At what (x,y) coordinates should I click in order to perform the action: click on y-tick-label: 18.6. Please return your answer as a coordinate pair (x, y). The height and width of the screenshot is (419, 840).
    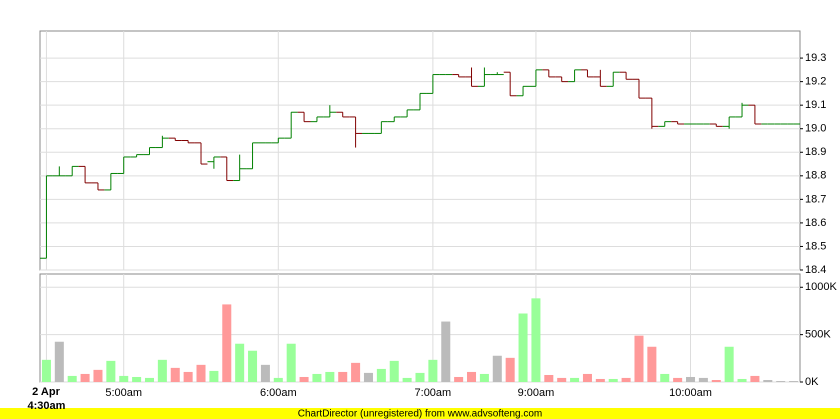
    Looking at the image, I should click on (815, 223).